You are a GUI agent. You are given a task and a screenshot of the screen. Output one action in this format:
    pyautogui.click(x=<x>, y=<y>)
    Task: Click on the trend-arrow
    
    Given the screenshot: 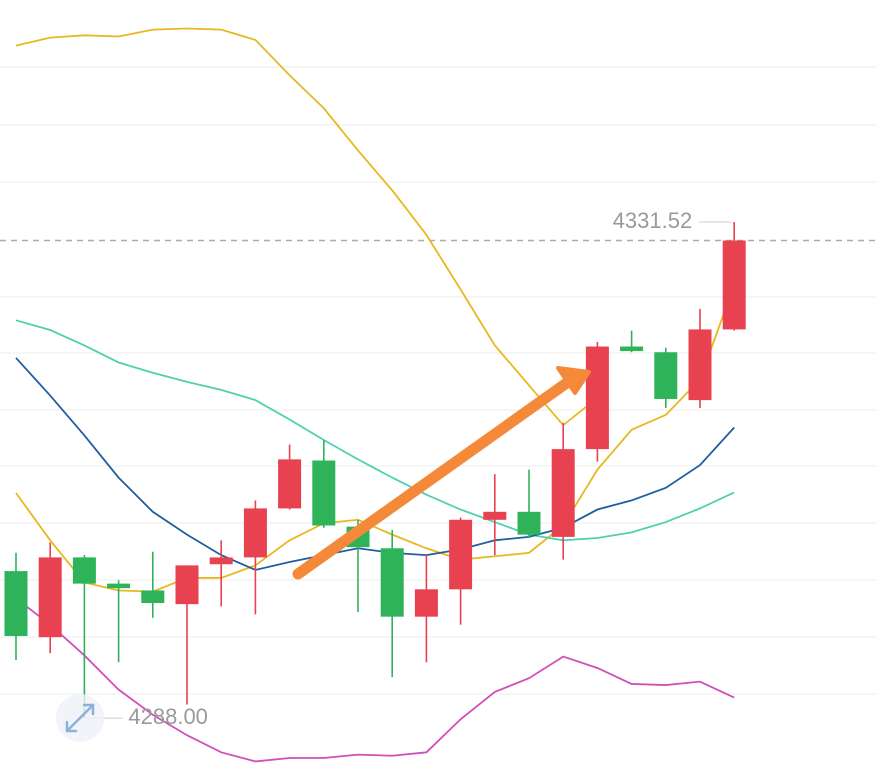 What is the action you would take?
    pyautogui.click(x=433, y=478)
    